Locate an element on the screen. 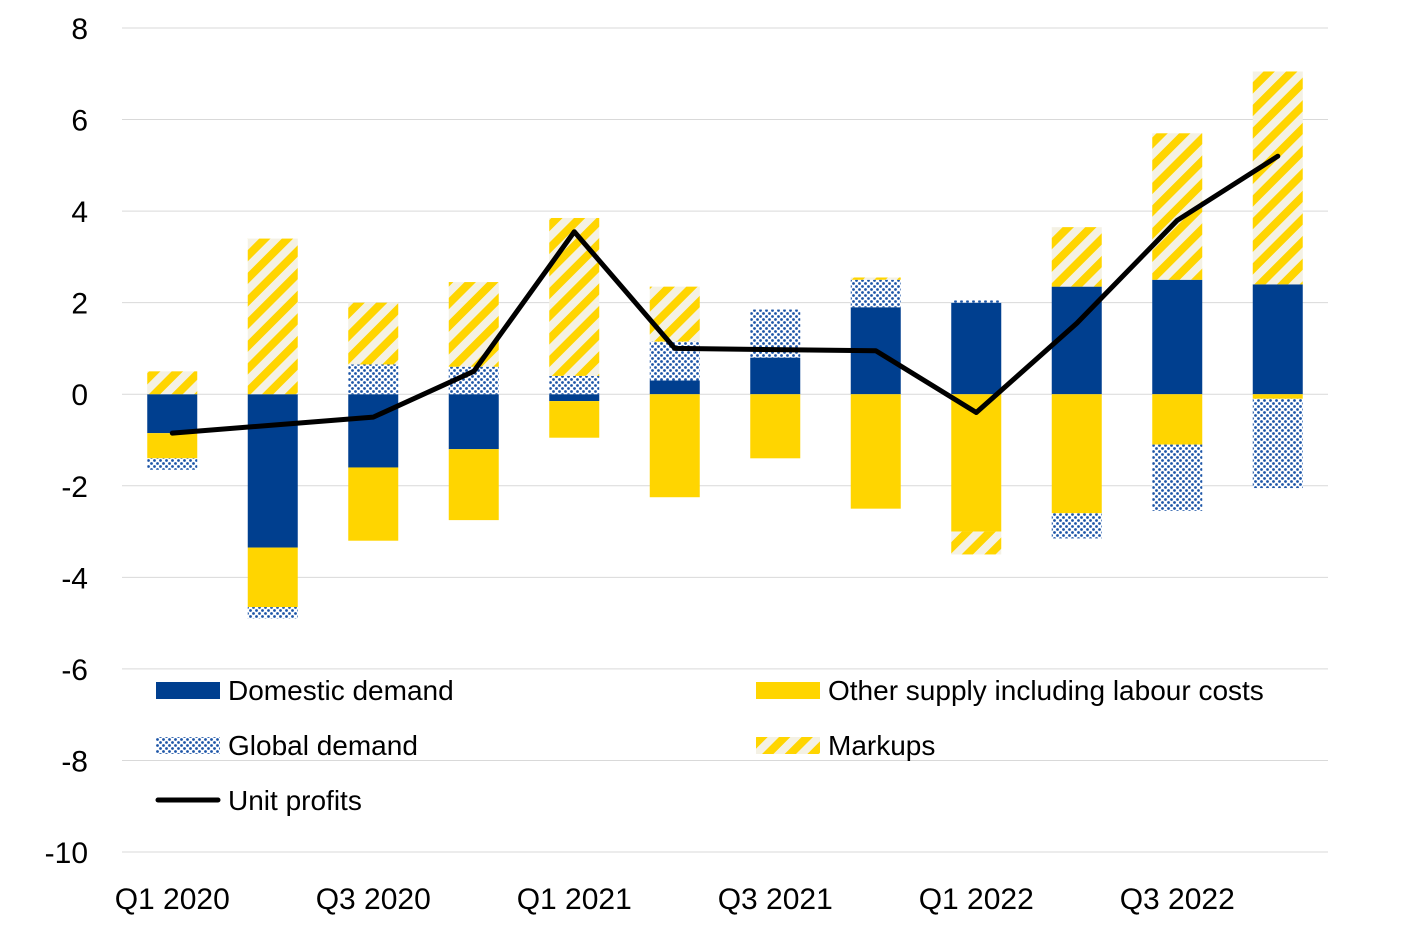 The width and height of the screenshot is (1428, 925). y-tick-label: -4 is located at coordinates (74, 578).